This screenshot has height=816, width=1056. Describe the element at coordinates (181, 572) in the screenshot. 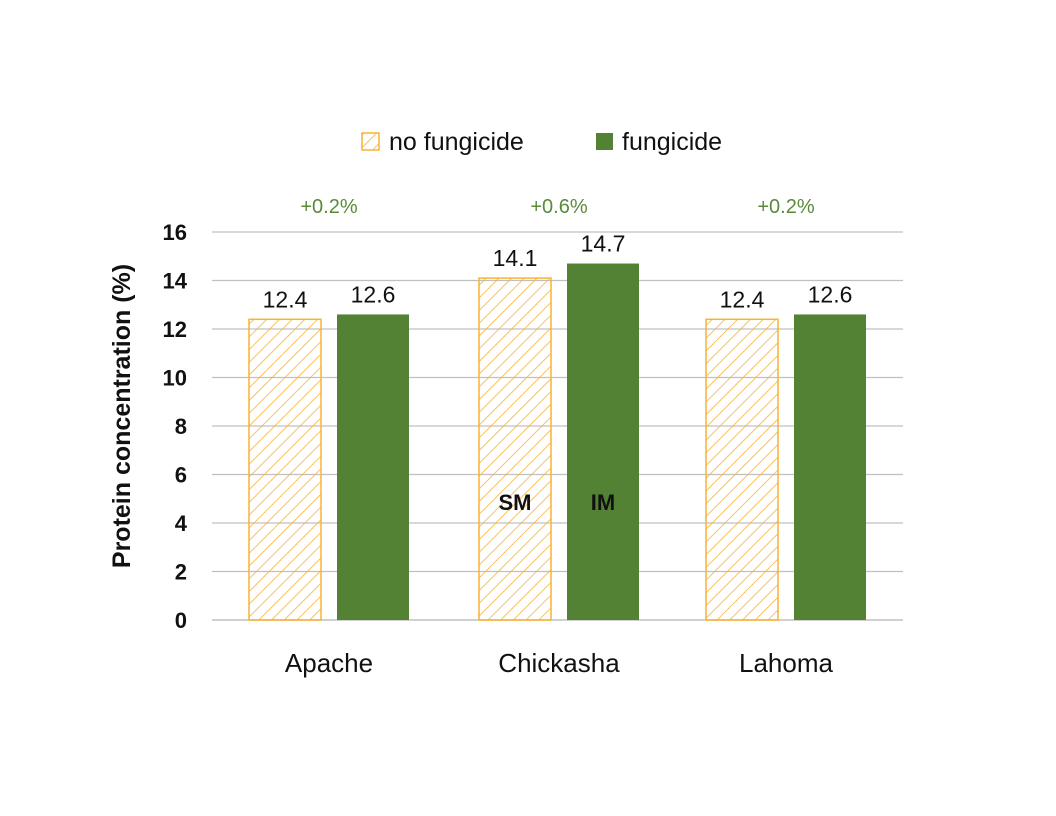

I see `y-tick-label: 2` at that location.